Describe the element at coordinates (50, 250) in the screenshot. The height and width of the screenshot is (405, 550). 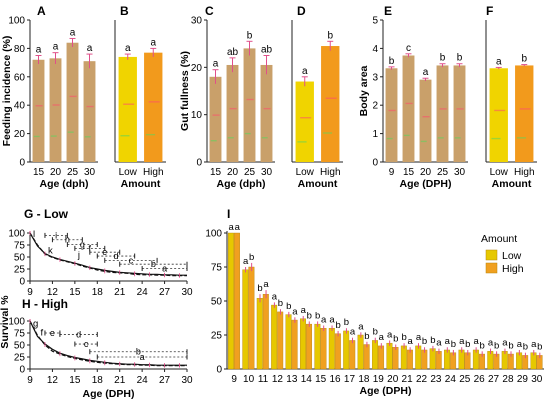
I see `curve-letter: k` at that location.